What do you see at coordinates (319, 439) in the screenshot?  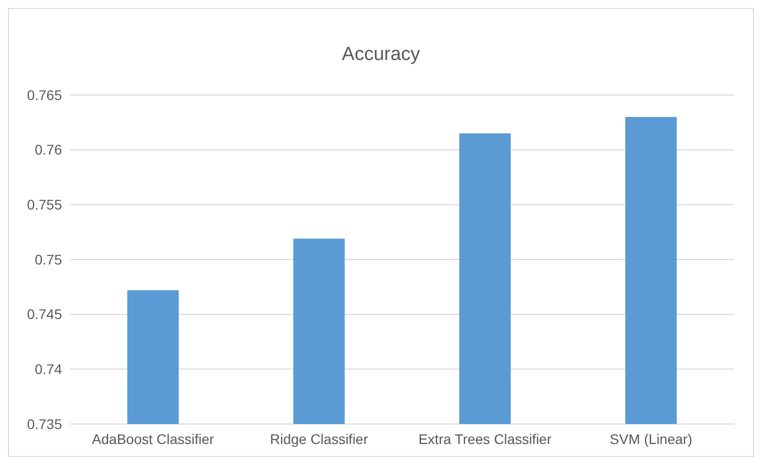 I see `x-tick-label: Ridge Classifier` at bounding box center [319, 439].